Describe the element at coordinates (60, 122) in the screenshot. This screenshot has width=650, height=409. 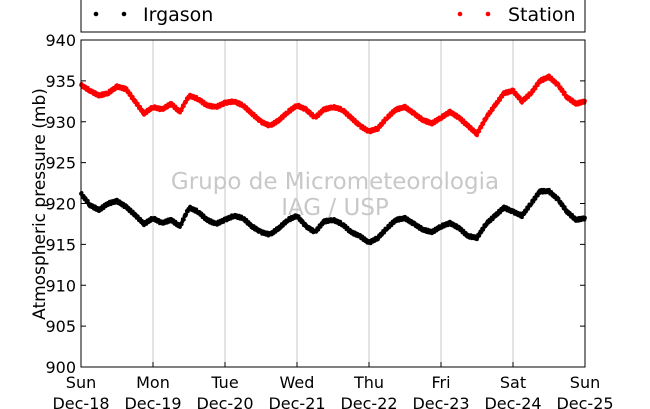
I see `y-tick-label: 930` at that location.